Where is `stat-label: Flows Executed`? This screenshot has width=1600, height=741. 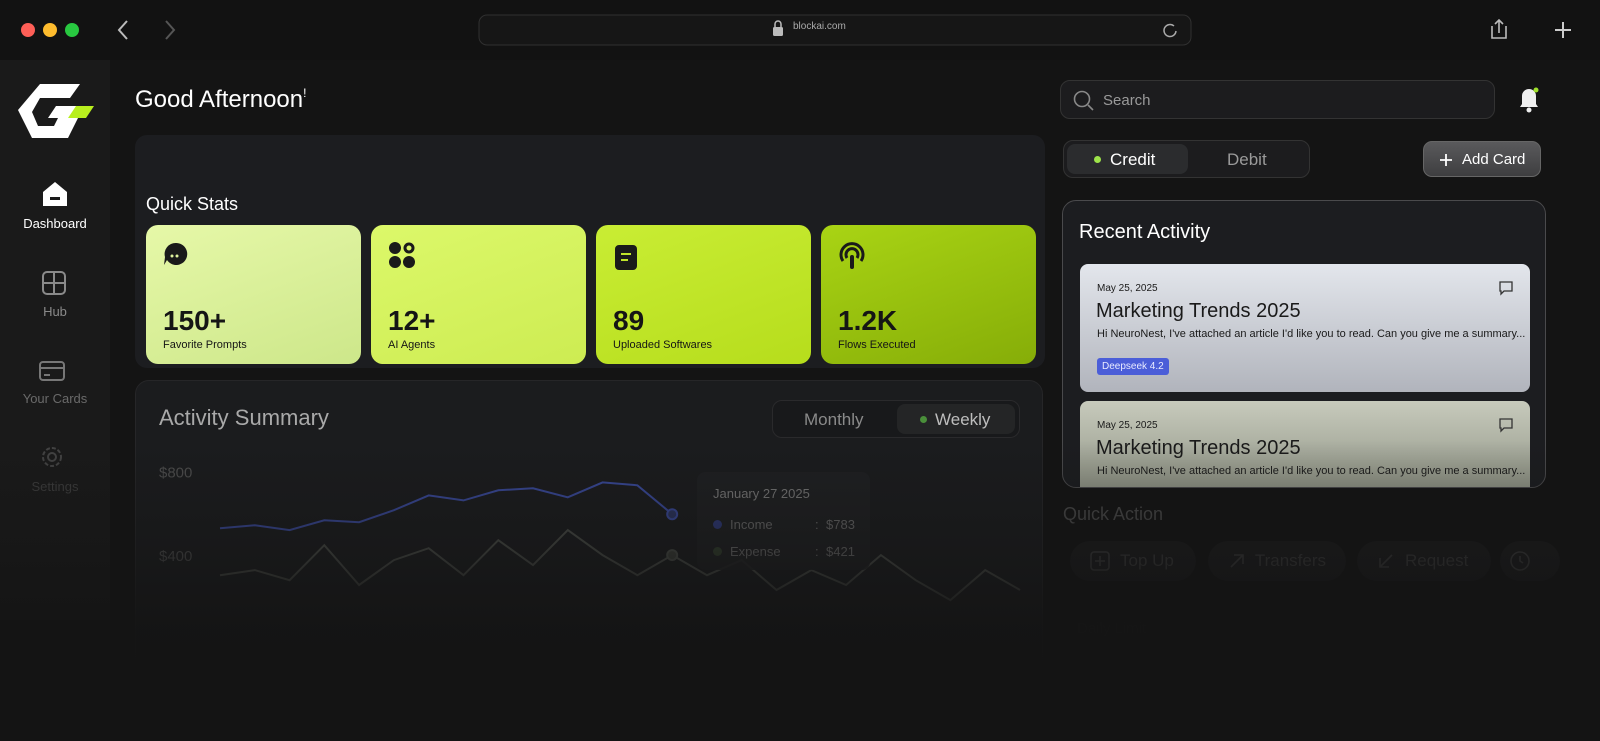
stat-label: Flows Executed is located at coordinates (877, 345).